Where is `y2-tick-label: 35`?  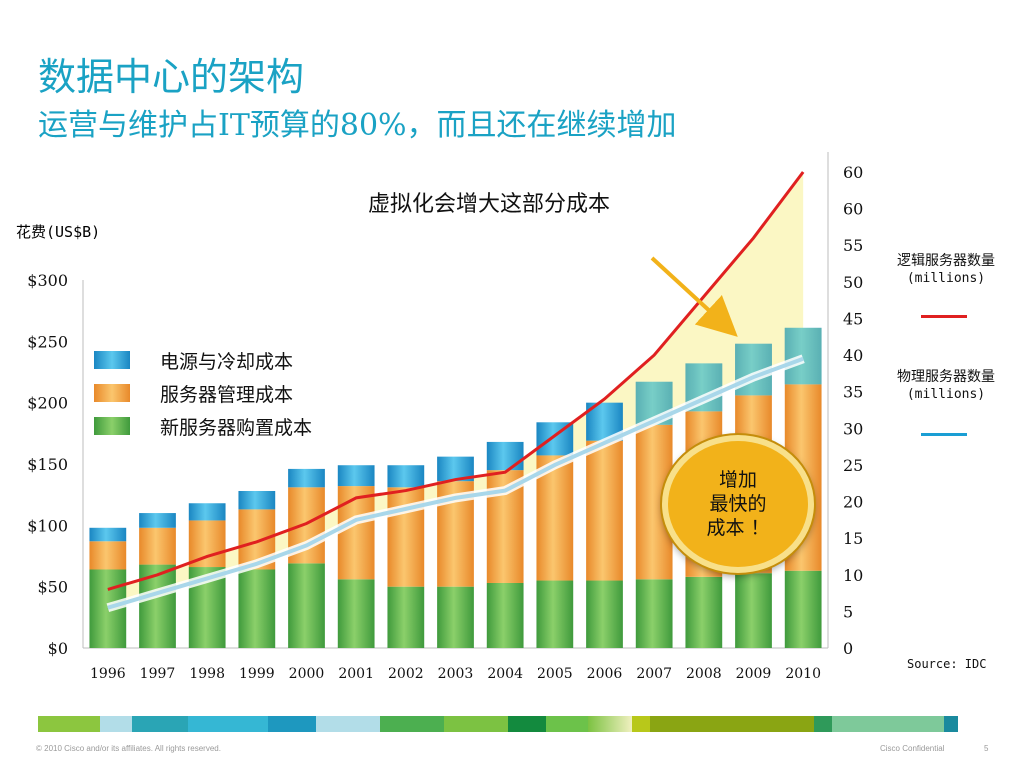
y2-tick-label: 35 is located at coordinates (853, 392).